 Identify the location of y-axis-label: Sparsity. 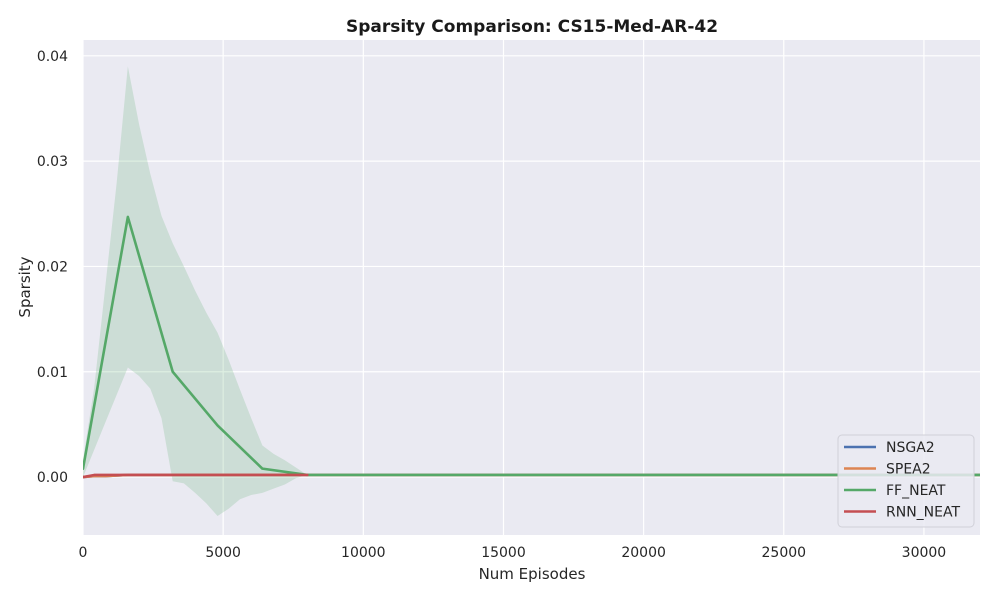
(25, 286).